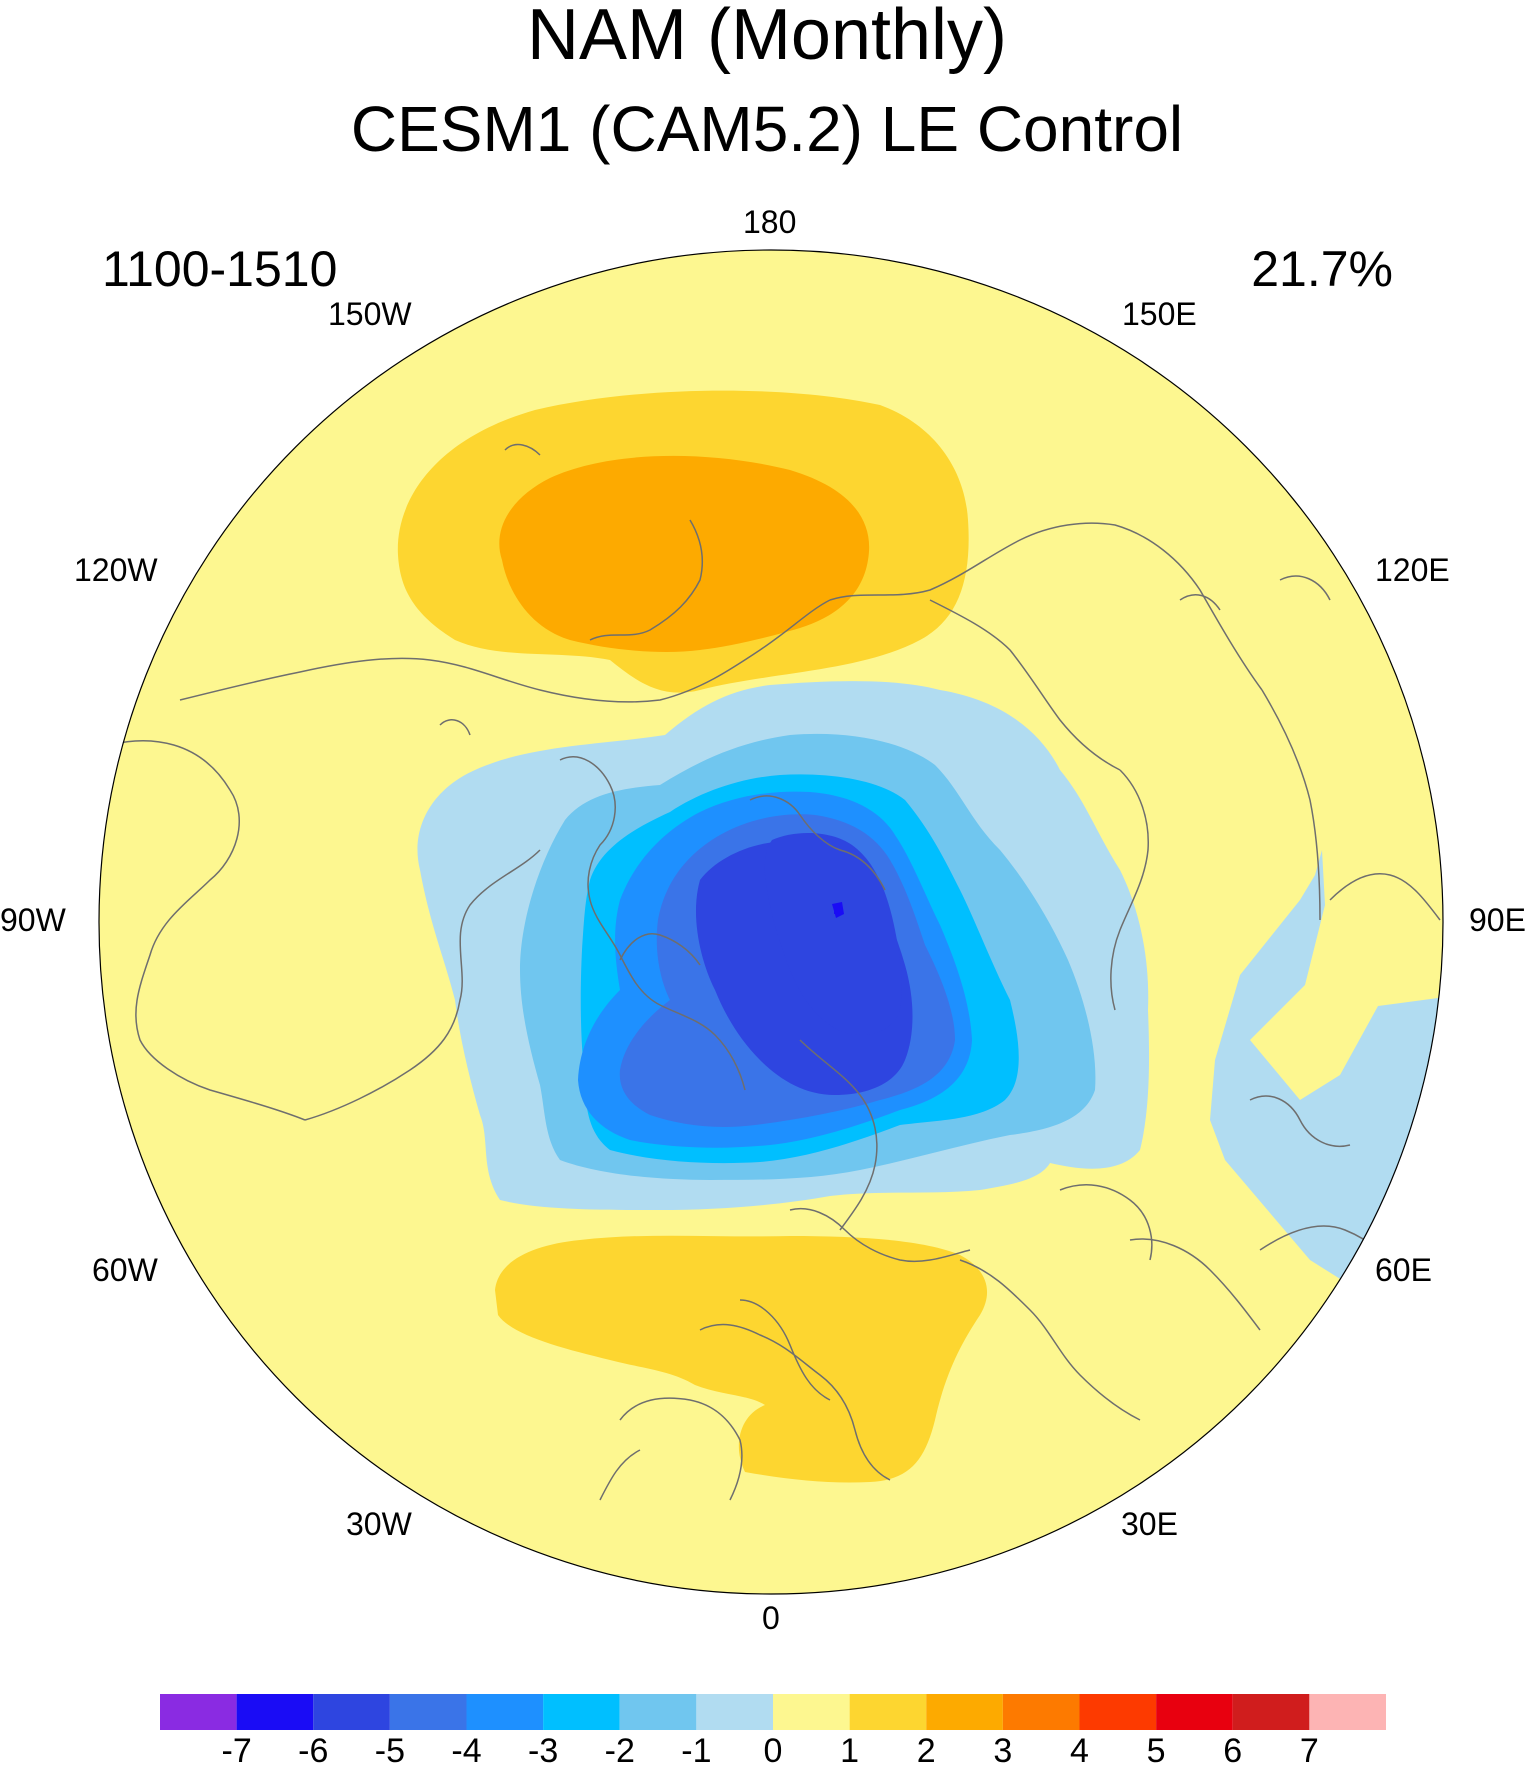 The width and height of the screenshot is (1534, 1771). What do you see at coordinates (1159, 314) in the screenshot?
I see `longitude-label-150e: 150E` at bounding box center [1159, 314].